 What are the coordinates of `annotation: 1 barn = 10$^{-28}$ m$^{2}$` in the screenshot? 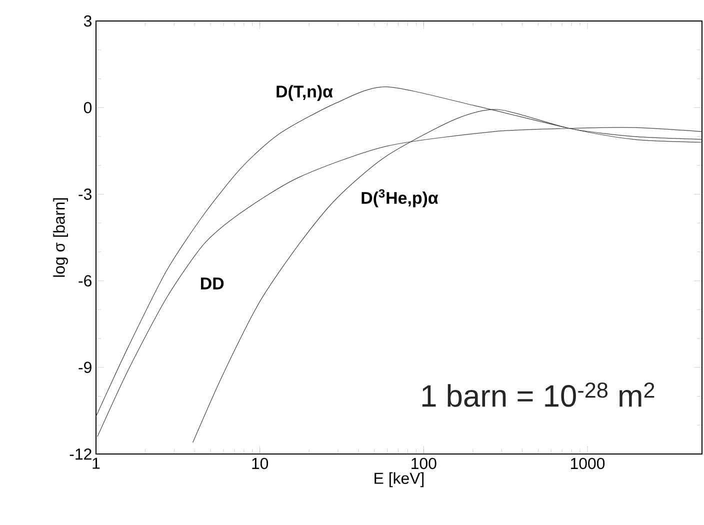 It's located at (538, 394).